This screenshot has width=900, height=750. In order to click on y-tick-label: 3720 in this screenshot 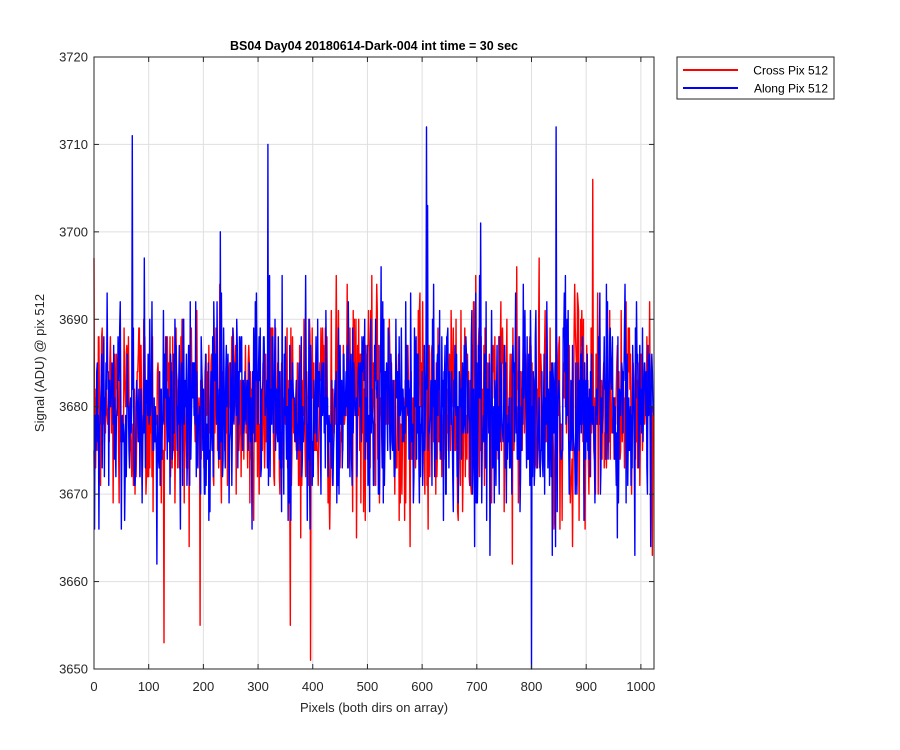, I will do `click(73, 57)`.